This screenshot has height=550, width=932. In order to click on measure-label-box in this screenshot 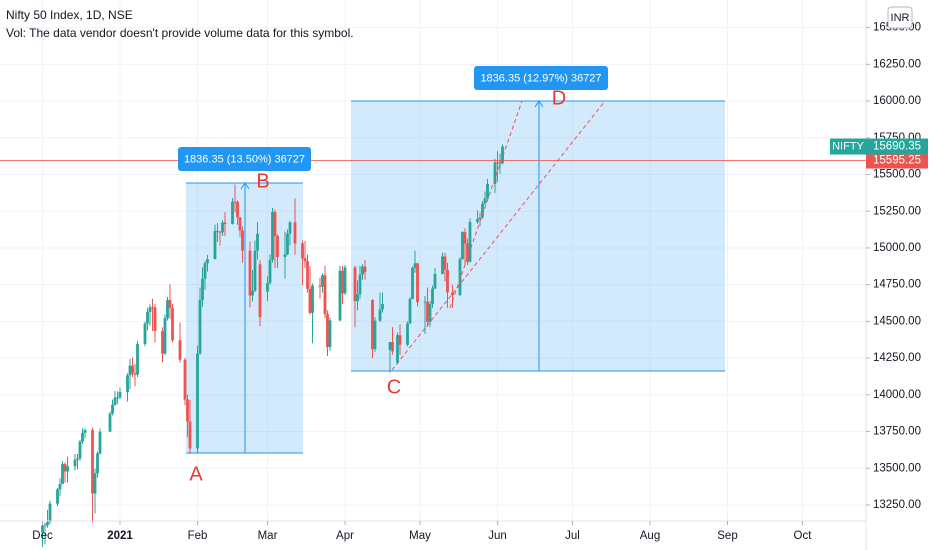, I will do `click(541, 78)`.